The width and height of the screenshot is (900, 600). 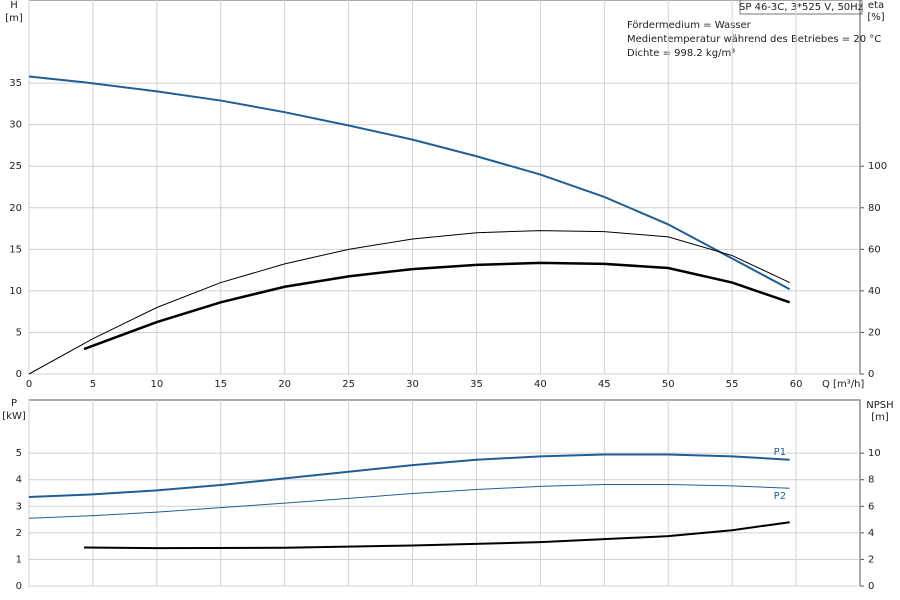 I want to click on y-tick-label: 3, so click(x=19, y=506).